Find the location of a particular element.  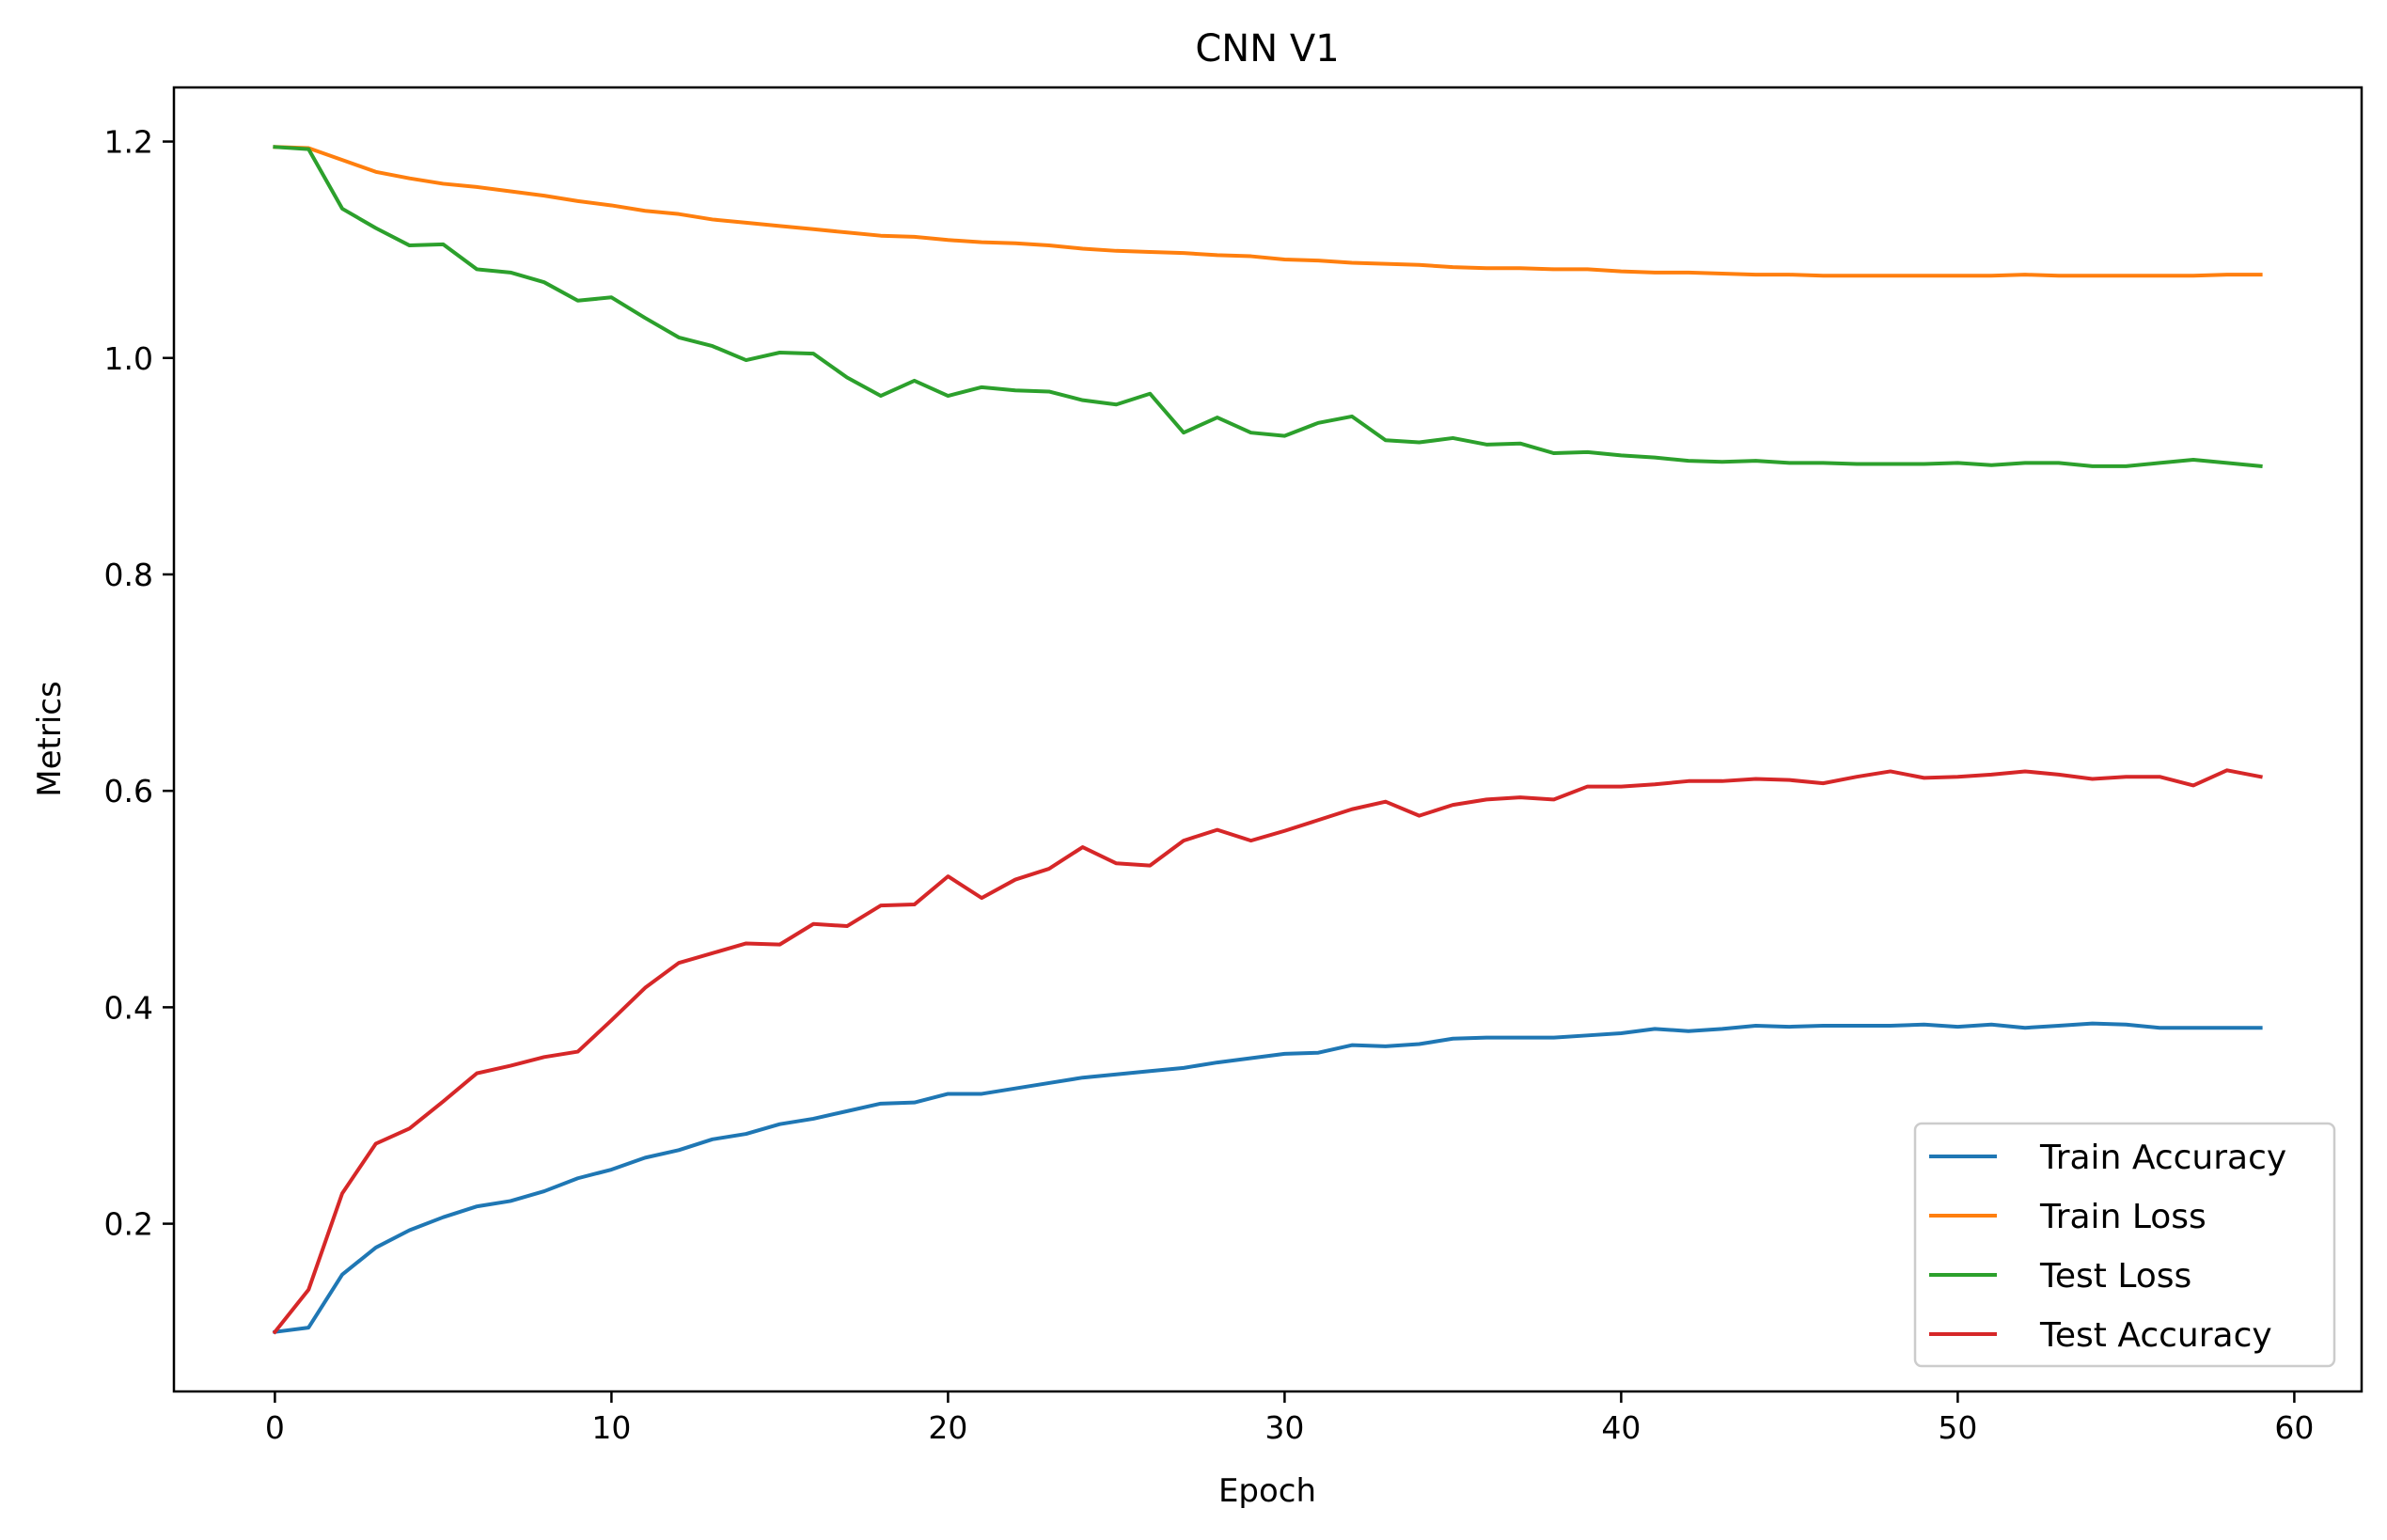

legend-box is located at coordinates (2124, 1245).